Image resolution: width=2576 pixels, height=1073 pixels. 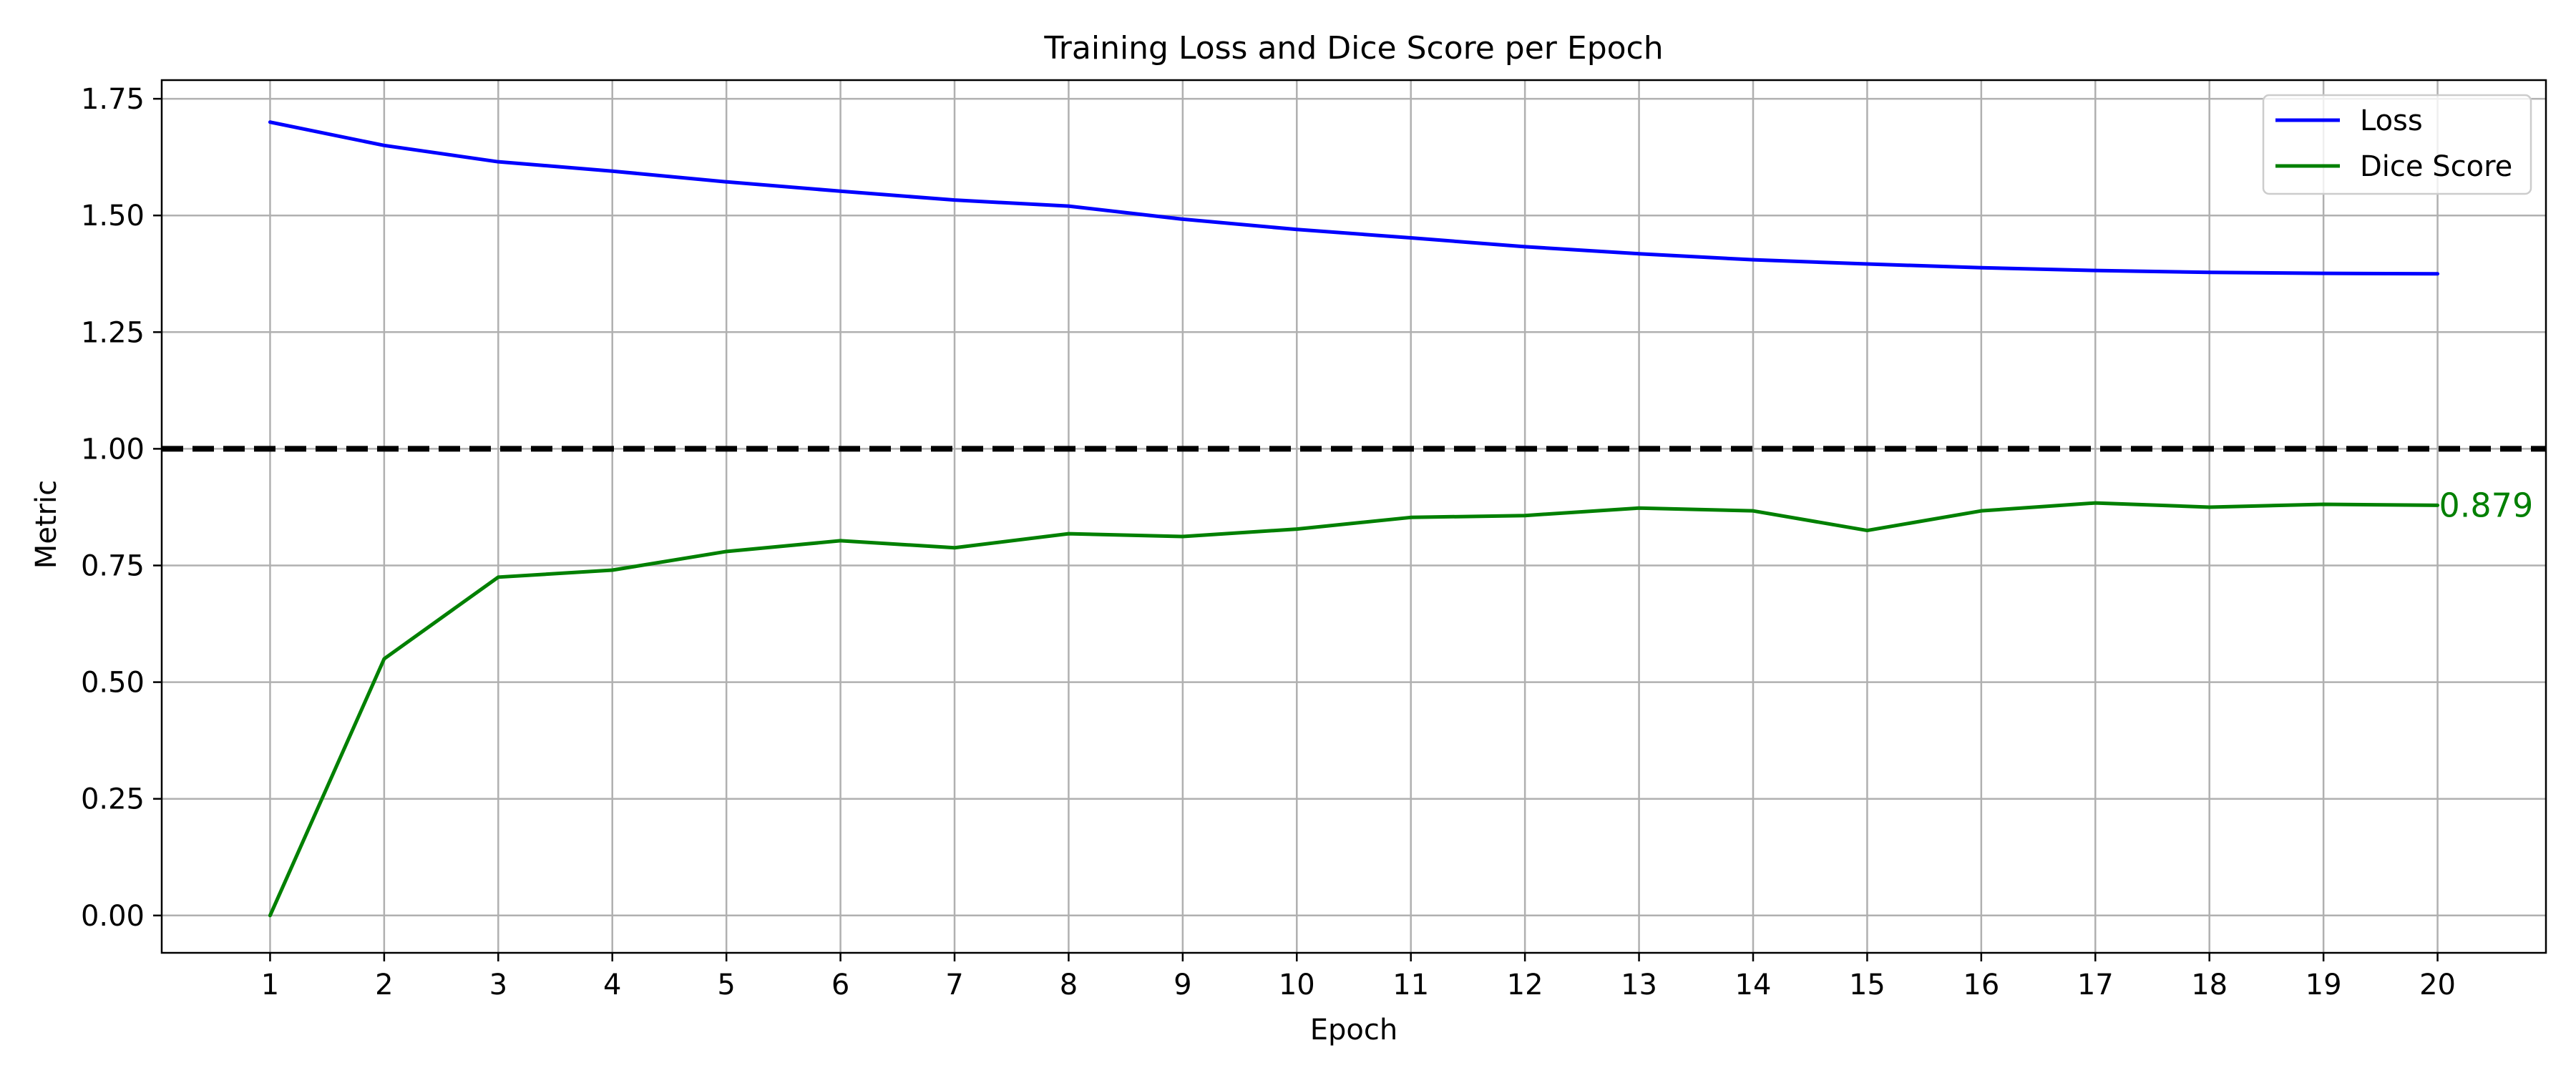 I want to click on x-tick-label: 15, so click(x=1867, y=985).